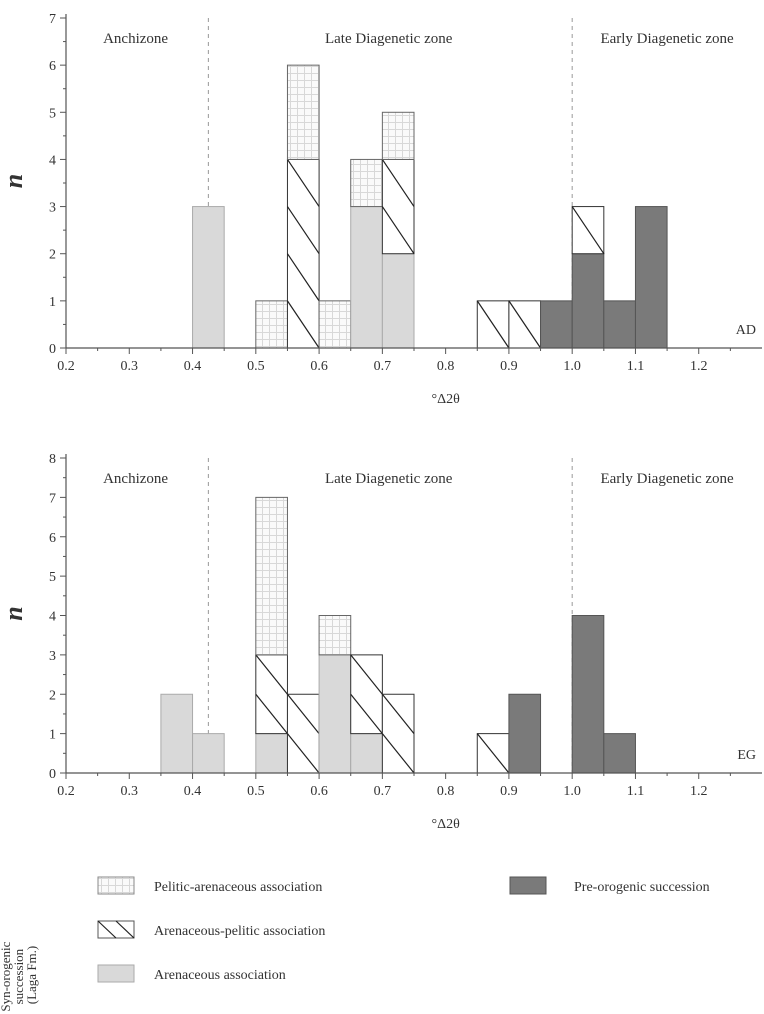 This screenshot has height=1014, width=764. I want to click on legend-swatch-pre-orogenic, so click(528, 885).